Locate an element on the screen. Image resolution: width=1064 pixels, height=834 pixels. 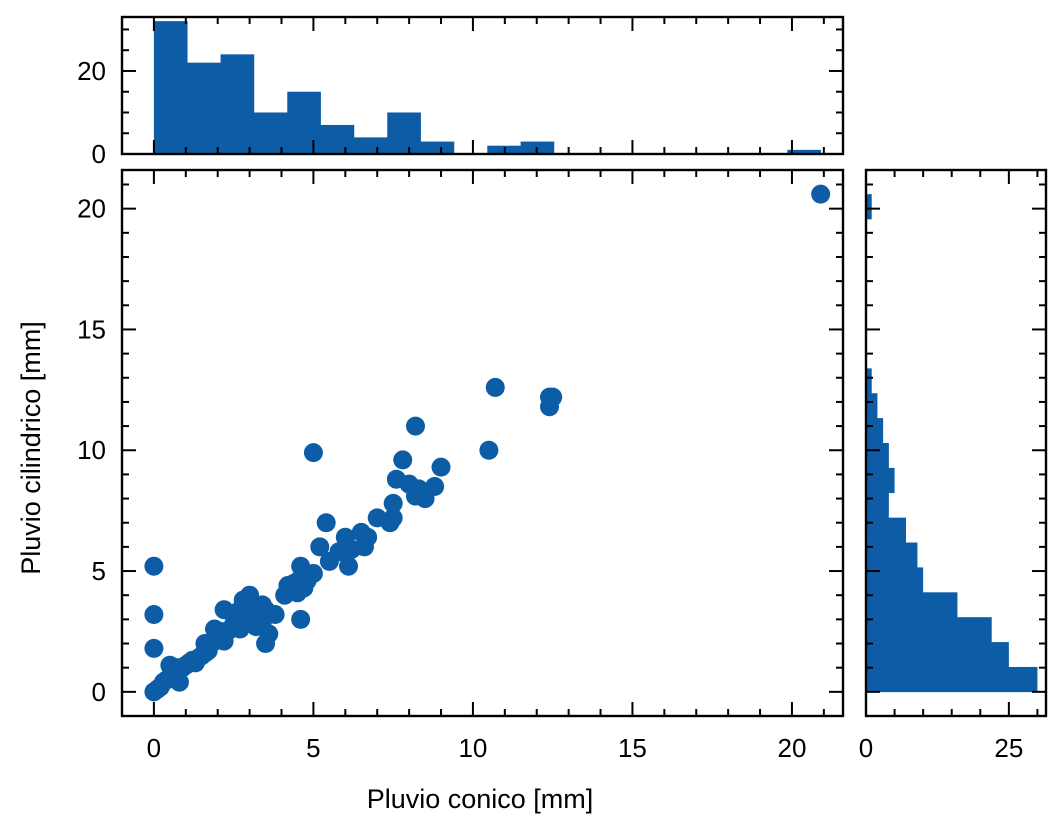
y-tick-label: 0 is located at coordinates (99, 692).